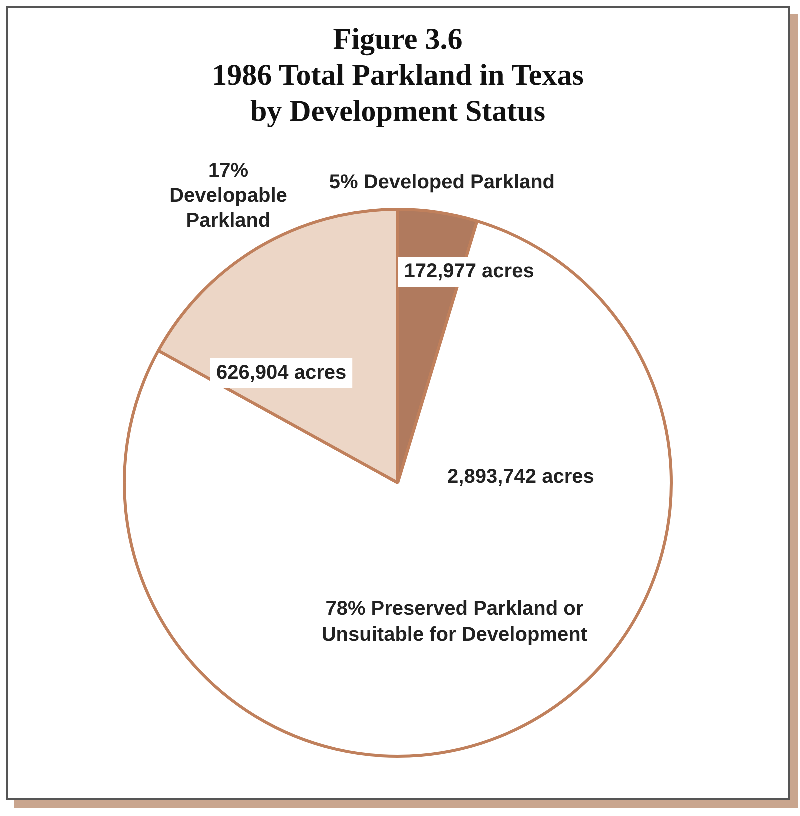  What do you see at coordinates (442, 182) in the screenshot?
I see `slice-label: 5% Developed Parkland` at bounding box center [442, 182].